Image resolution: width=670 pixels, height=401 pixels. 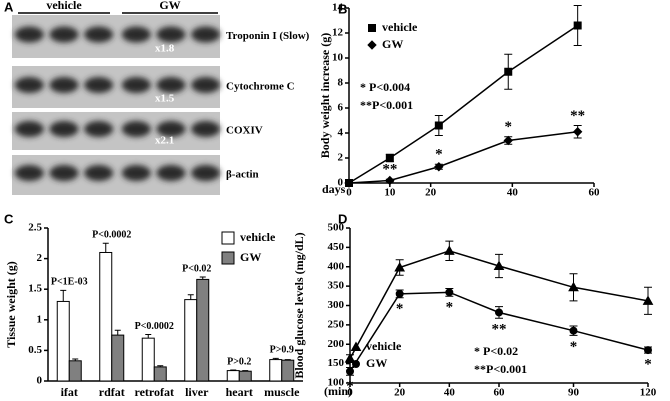 I want to click on y-tick-label: 450, so click(x=336, y=247).